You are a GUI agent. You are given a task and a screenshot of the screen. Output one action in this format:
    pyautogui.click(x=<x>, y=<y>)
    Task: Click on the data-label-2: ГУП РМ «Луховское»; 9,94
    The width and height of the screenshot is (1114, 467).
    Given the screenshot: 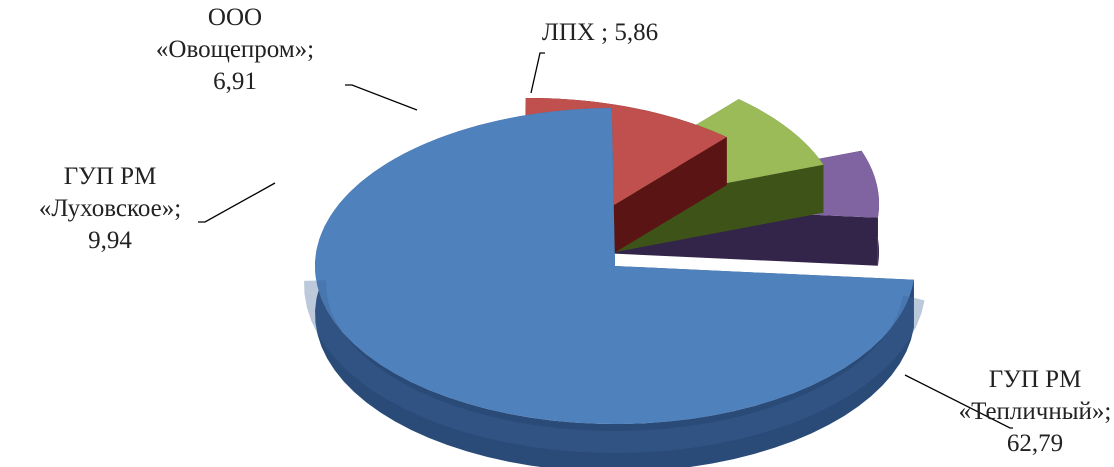 What is the action you would take?
    pyautogui.click(x=110, y=208)
    